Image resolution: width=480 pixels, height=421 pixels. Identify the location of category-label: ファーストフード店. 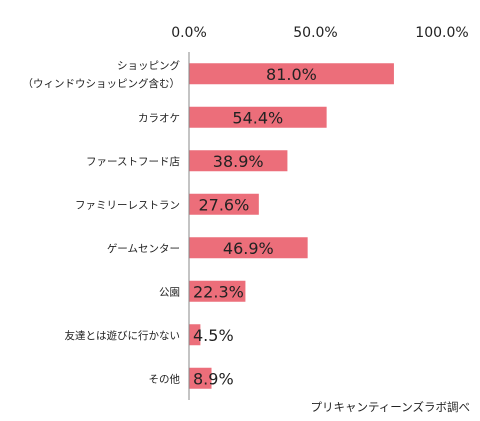
(133, 161).